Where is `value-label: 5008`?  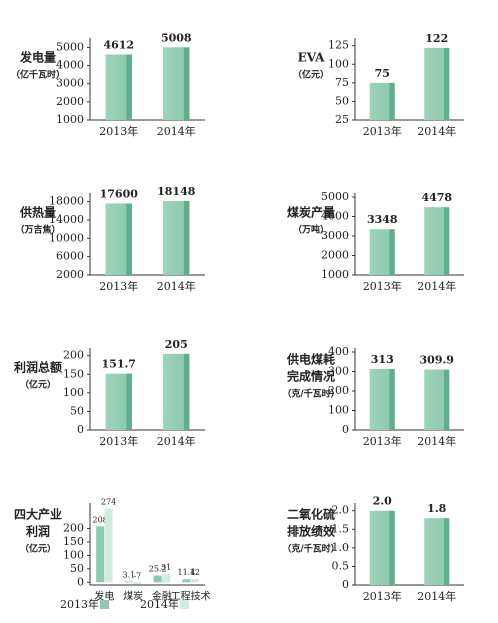 value-label: 5008 is located at coordinates (176, 37).